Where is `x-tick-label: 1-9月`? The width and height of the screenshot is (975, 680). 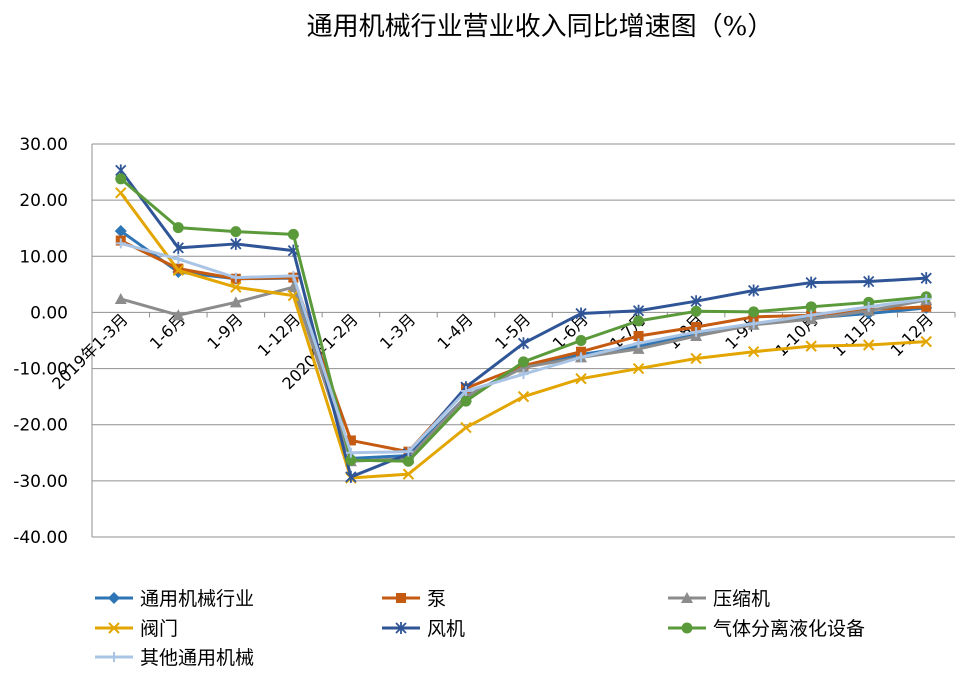 x-tick-label: 1-9月 is located at coordinates (224, 331).